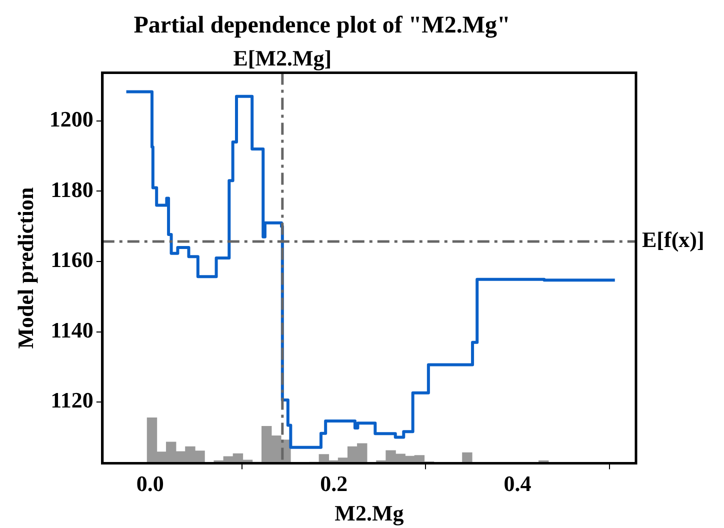  What do you see at coordinates (150, 483) in the screenshot?
I see `x-tick-label: 0.0` at bounding box center [150, 483].